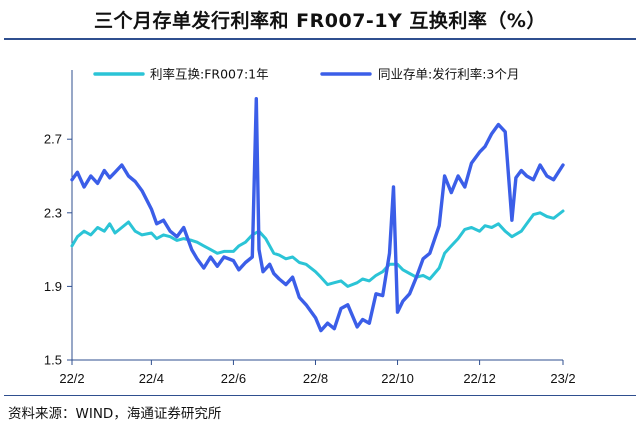  I want to click on x-tick-label: 22/12, so click(479, 378).